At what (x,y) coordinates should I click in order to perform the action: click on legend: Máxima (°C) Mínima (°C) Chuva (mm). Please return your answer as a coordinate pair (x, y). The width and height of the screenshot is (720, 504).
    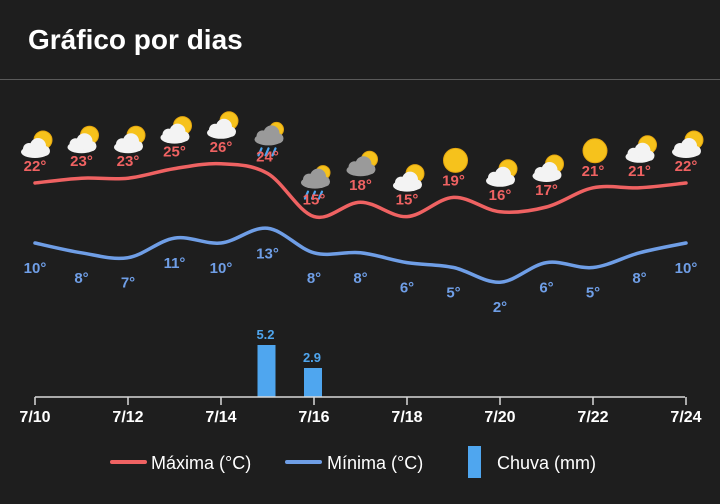
    Looking at the image, I should click on (353, 462).